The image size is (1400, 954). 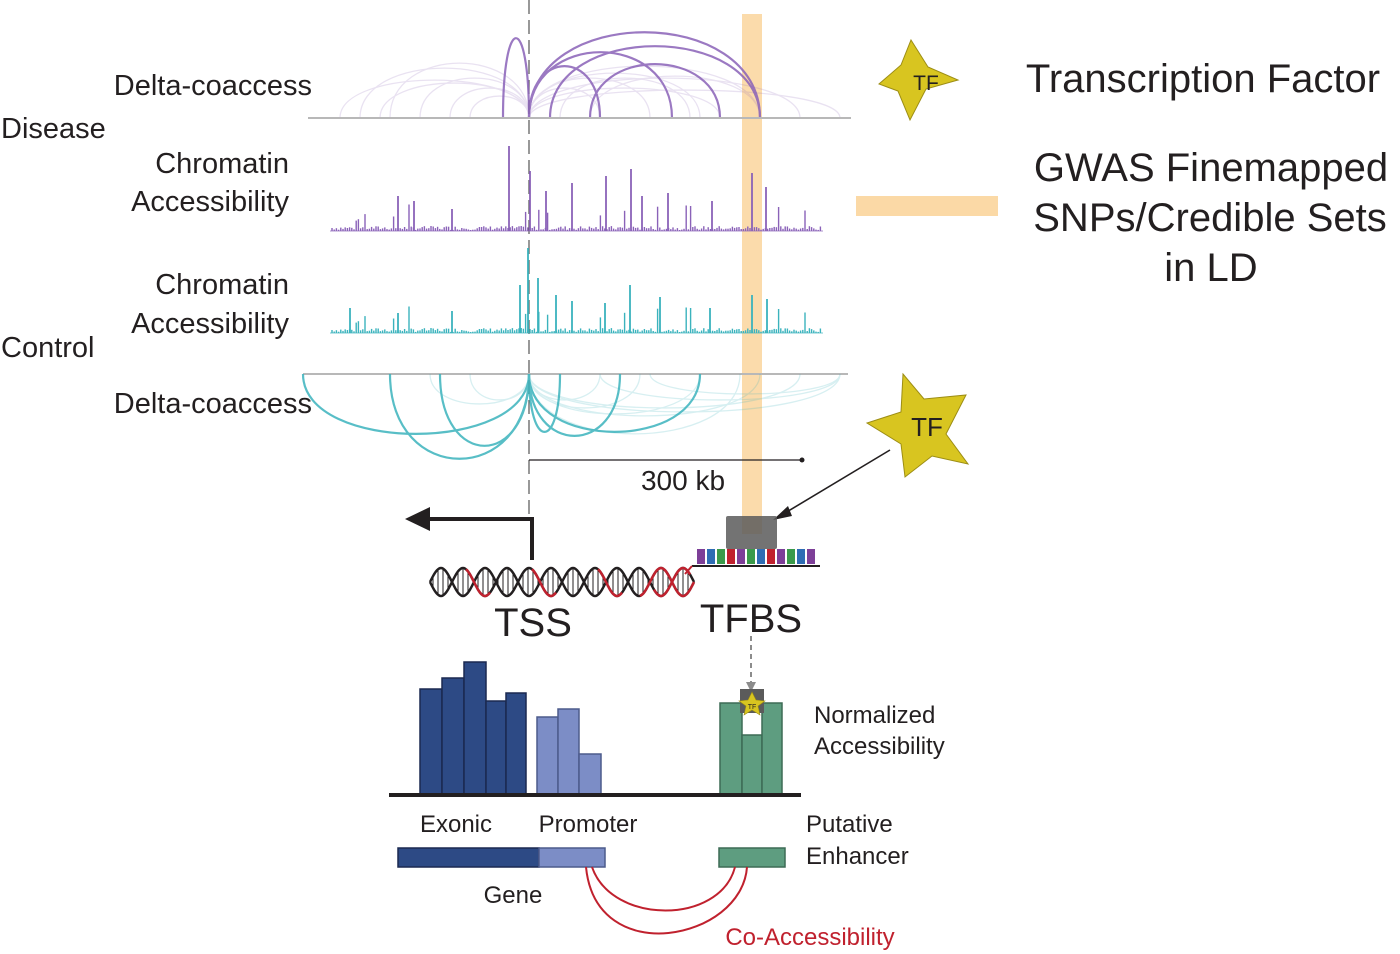 I want to click on promoter-label: Promoter, so click(x=588, y=824).